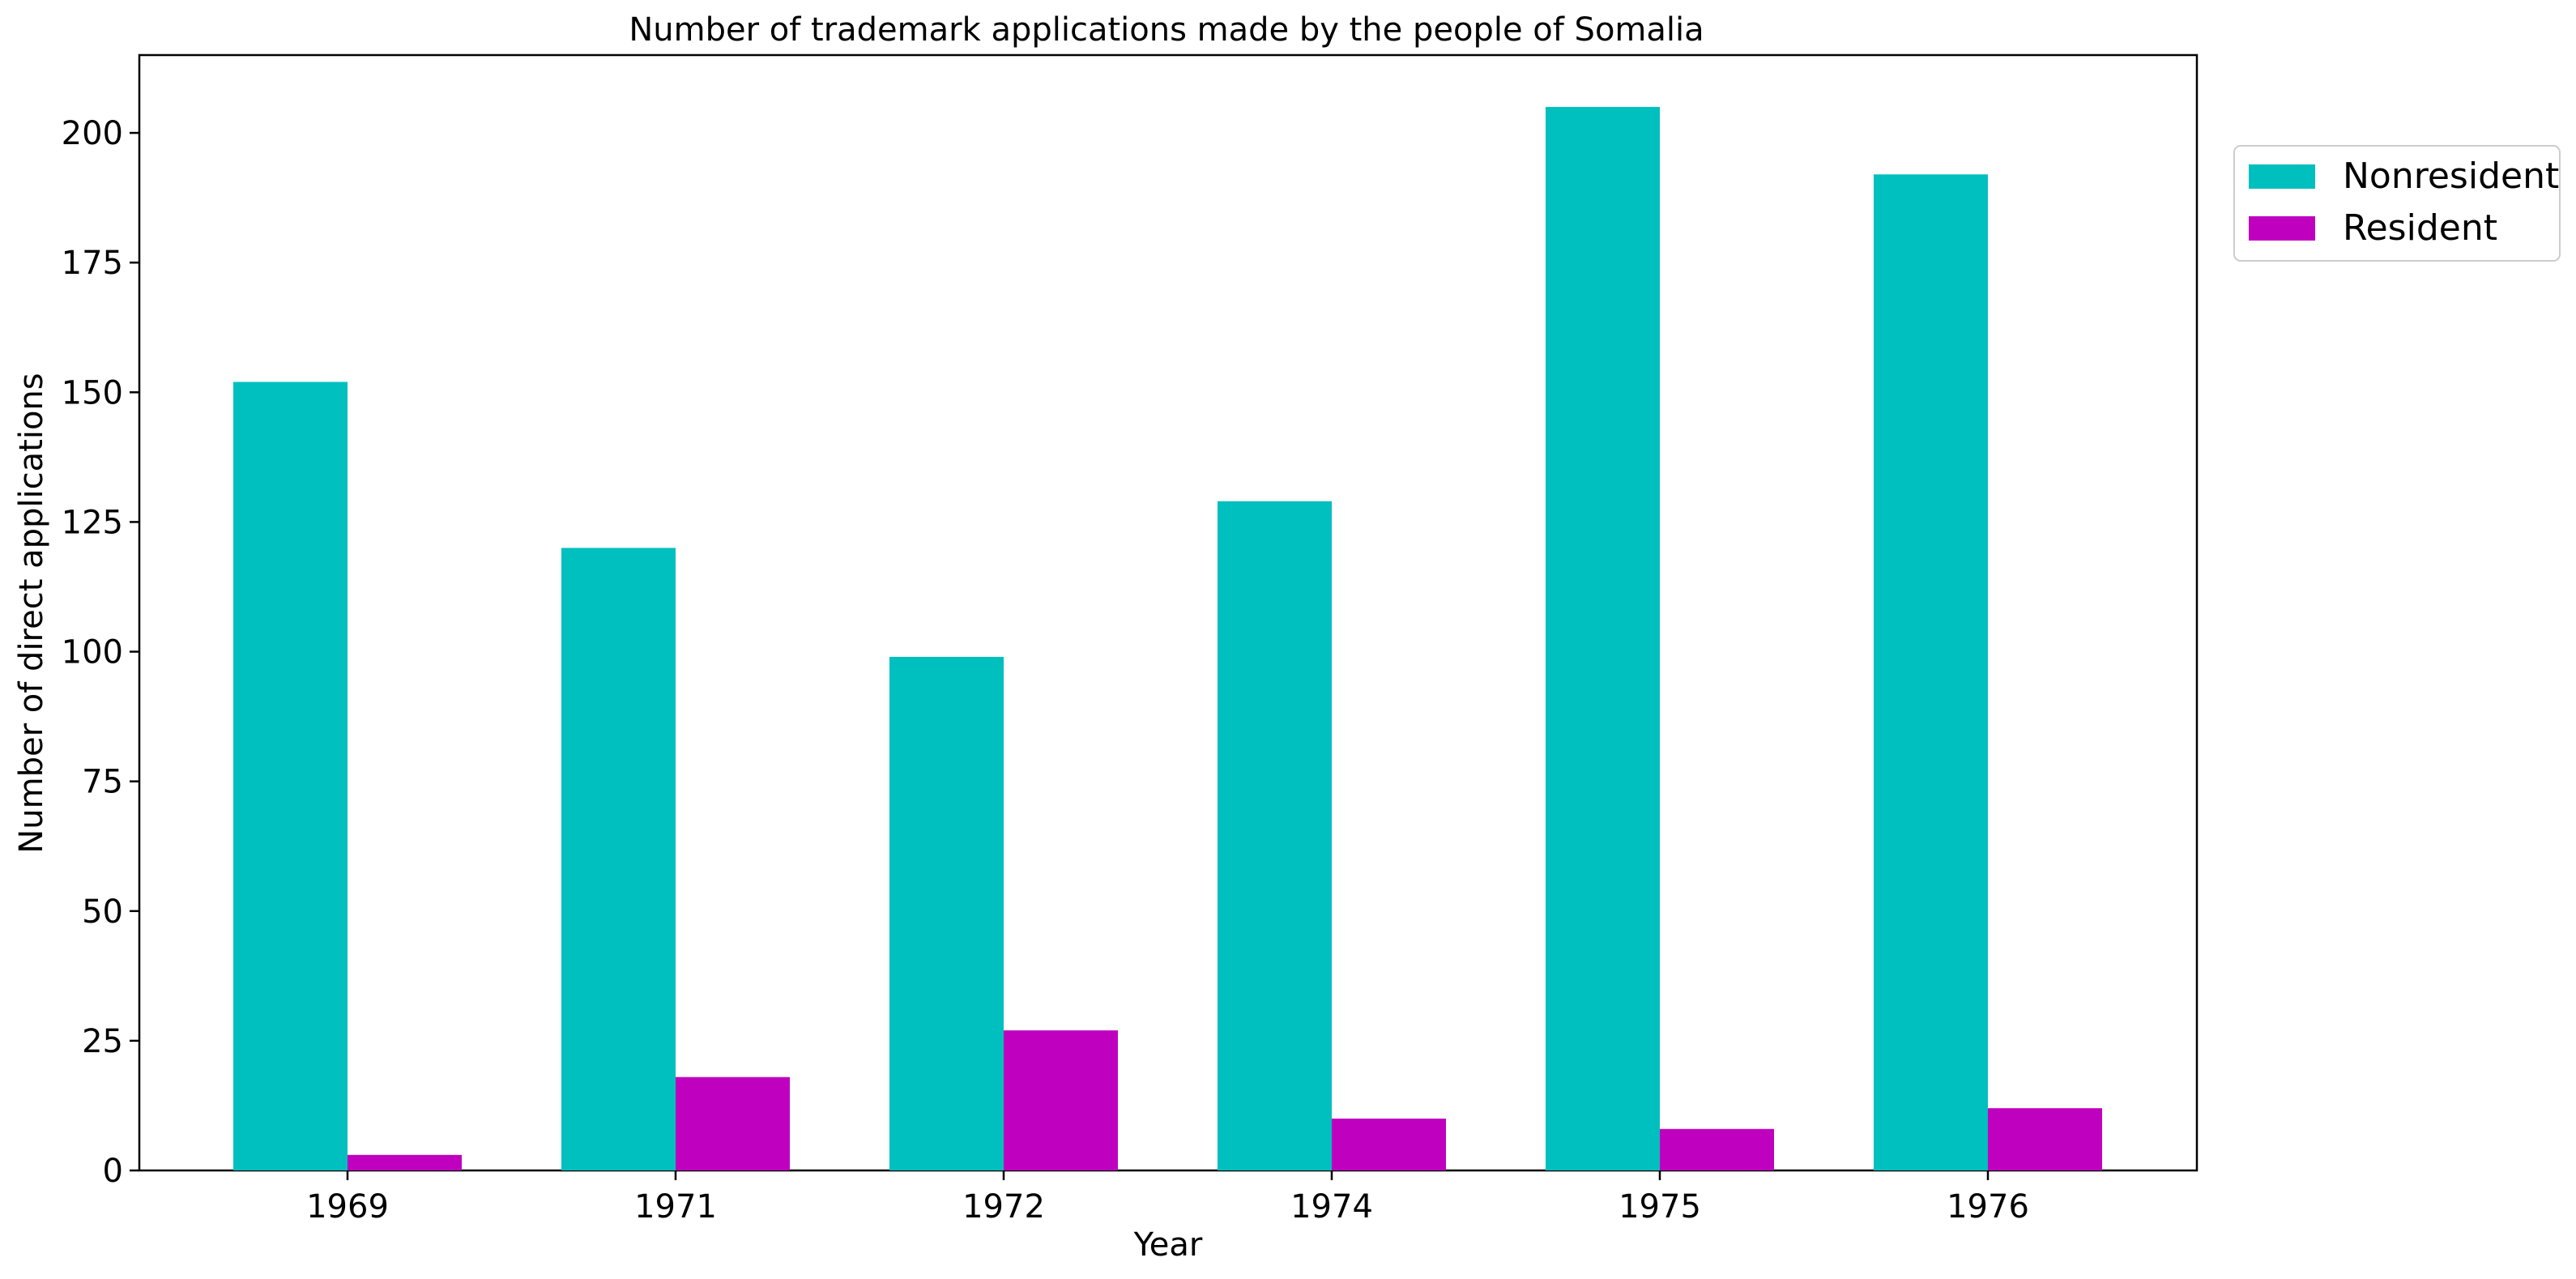 Image resolution: width=2576 pixels, height=1279 pixels. I want to click on x-tick-label: 1971, so click(675, 1207).